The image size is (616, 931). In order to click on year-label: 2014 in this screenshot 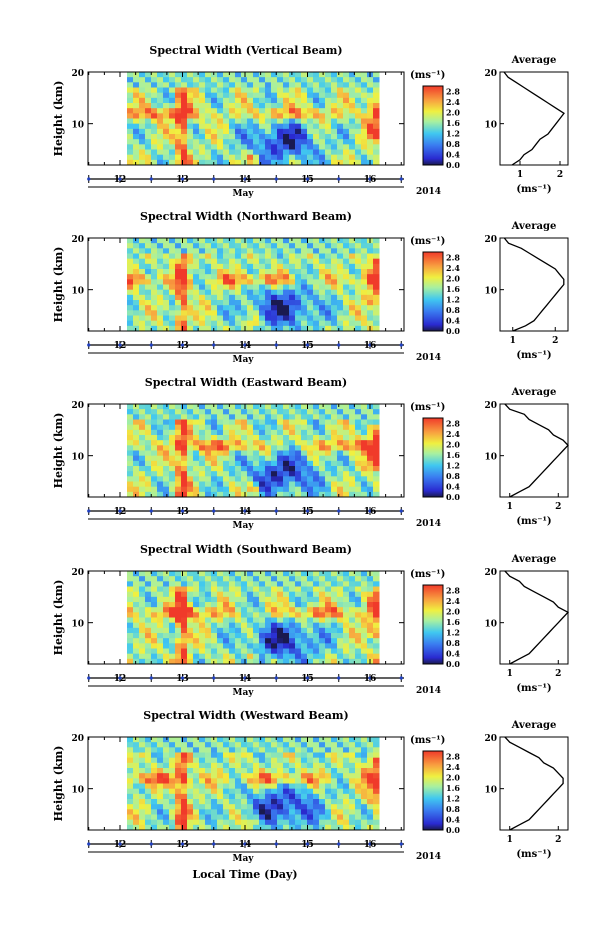, I will do `click(428, 857)`.